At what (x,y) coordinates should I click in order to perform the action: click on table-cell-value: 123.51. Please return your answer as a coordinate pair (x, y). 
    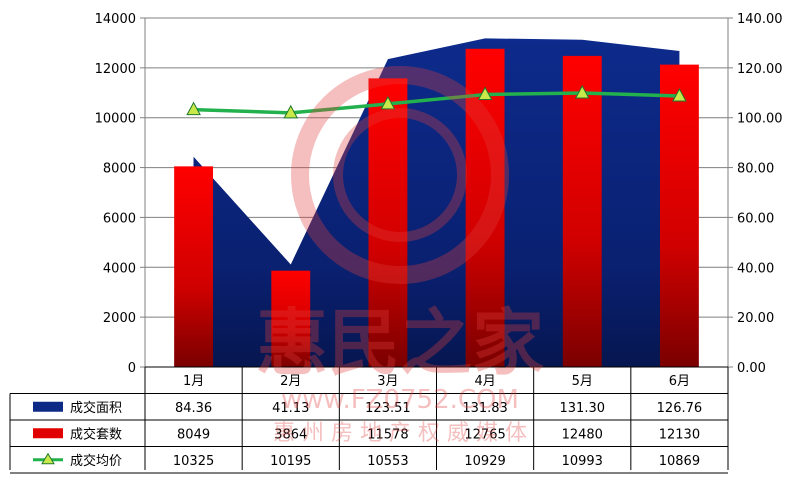
    Looking at the image, I should click on (388, 408).